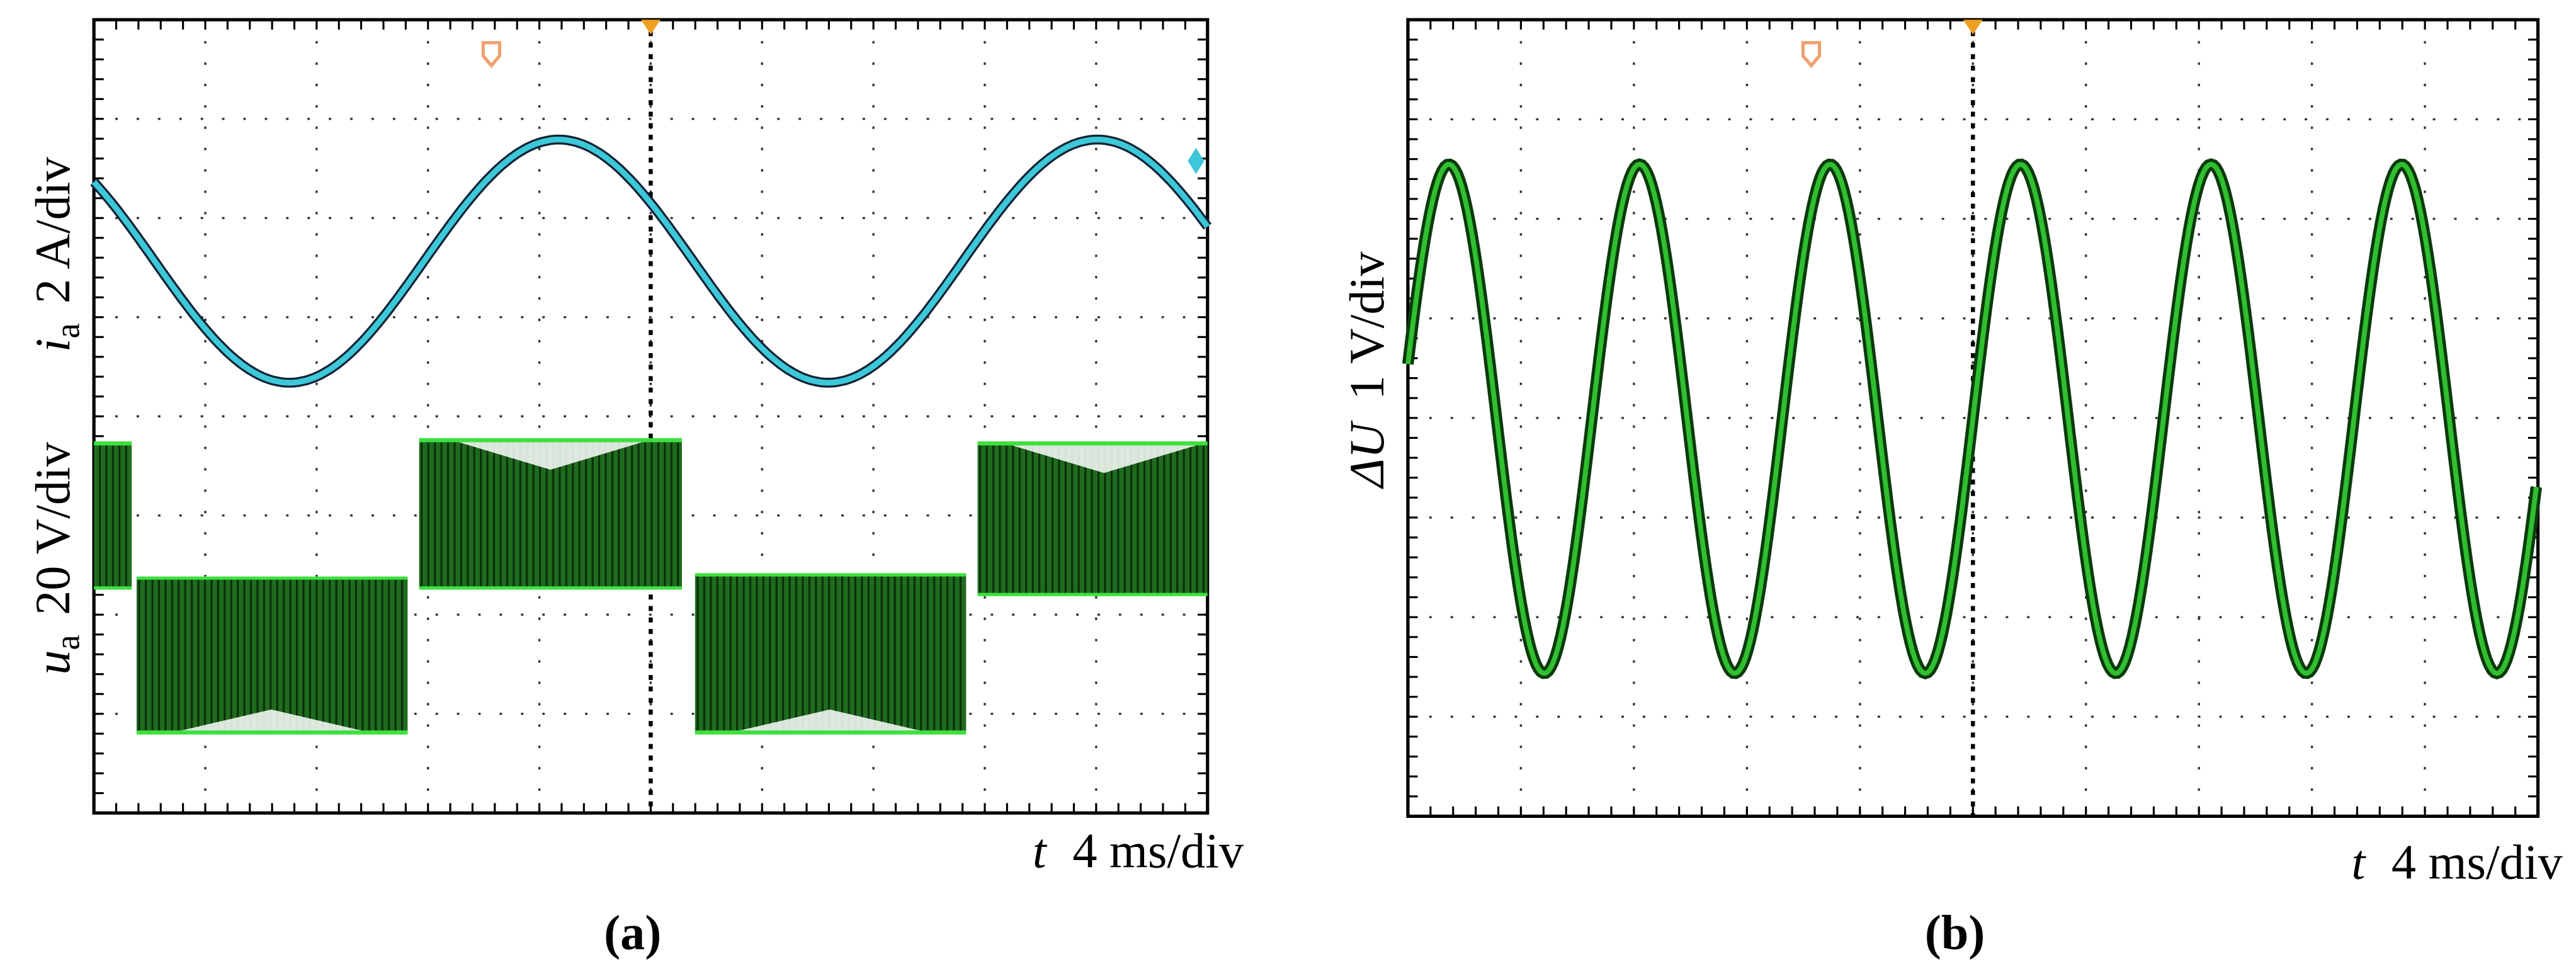 The width and height of the screenshot is (2576, 969). What do you see at coordinates (52, 662) in the screenshot?
I see `symbol: u` at bounding box center [52, 662].